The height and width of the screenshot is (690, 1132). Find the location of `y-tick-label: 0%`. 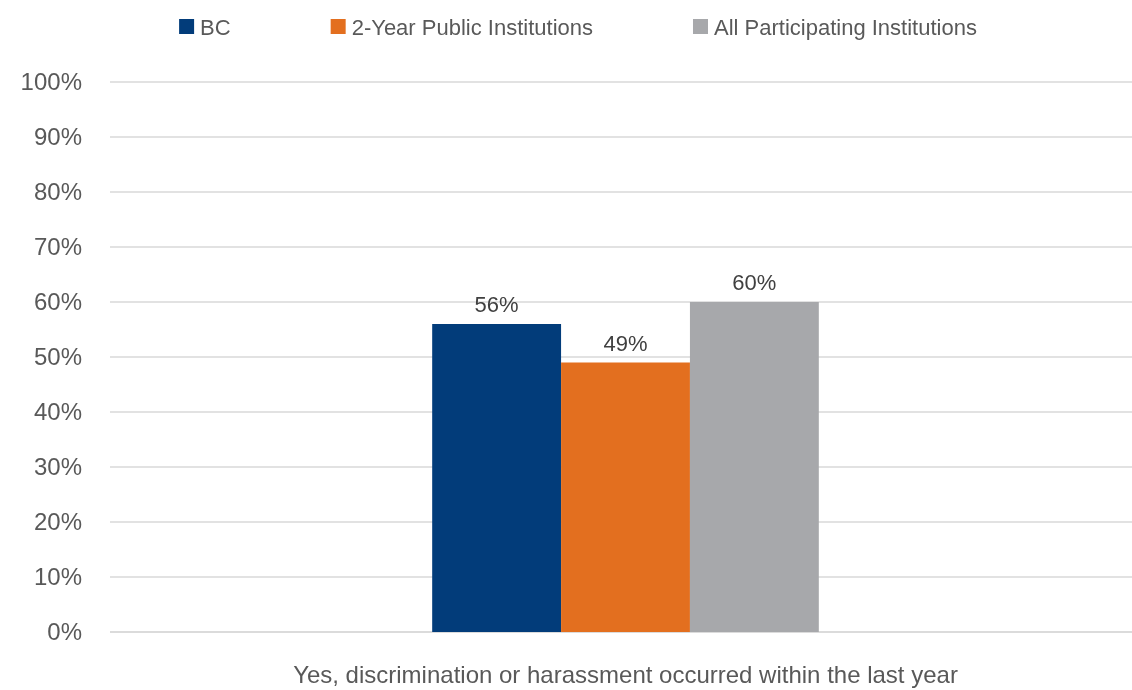

y-tick-label: 0% is located at coordinates (64, 632).